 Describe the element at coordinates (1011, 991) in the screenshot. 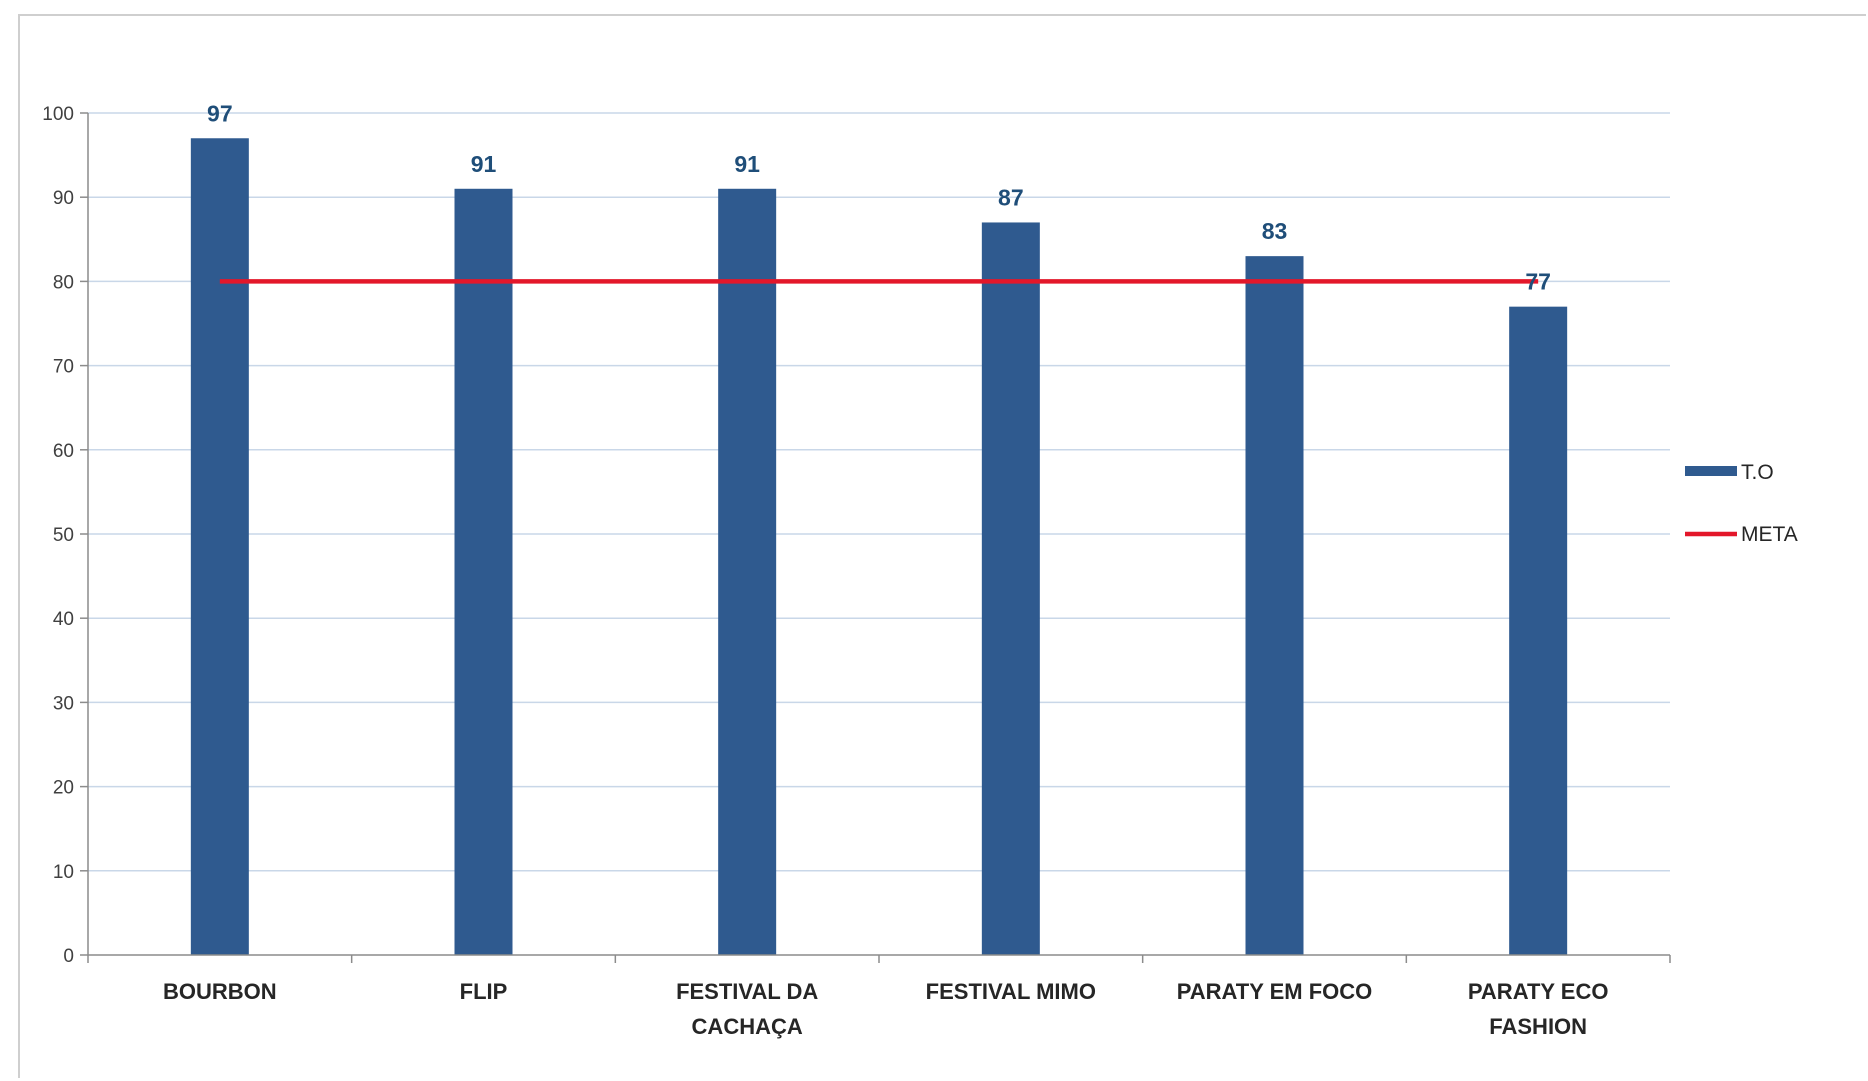

I see `x-tick-label: FESTIVAL MIMO` at that location.